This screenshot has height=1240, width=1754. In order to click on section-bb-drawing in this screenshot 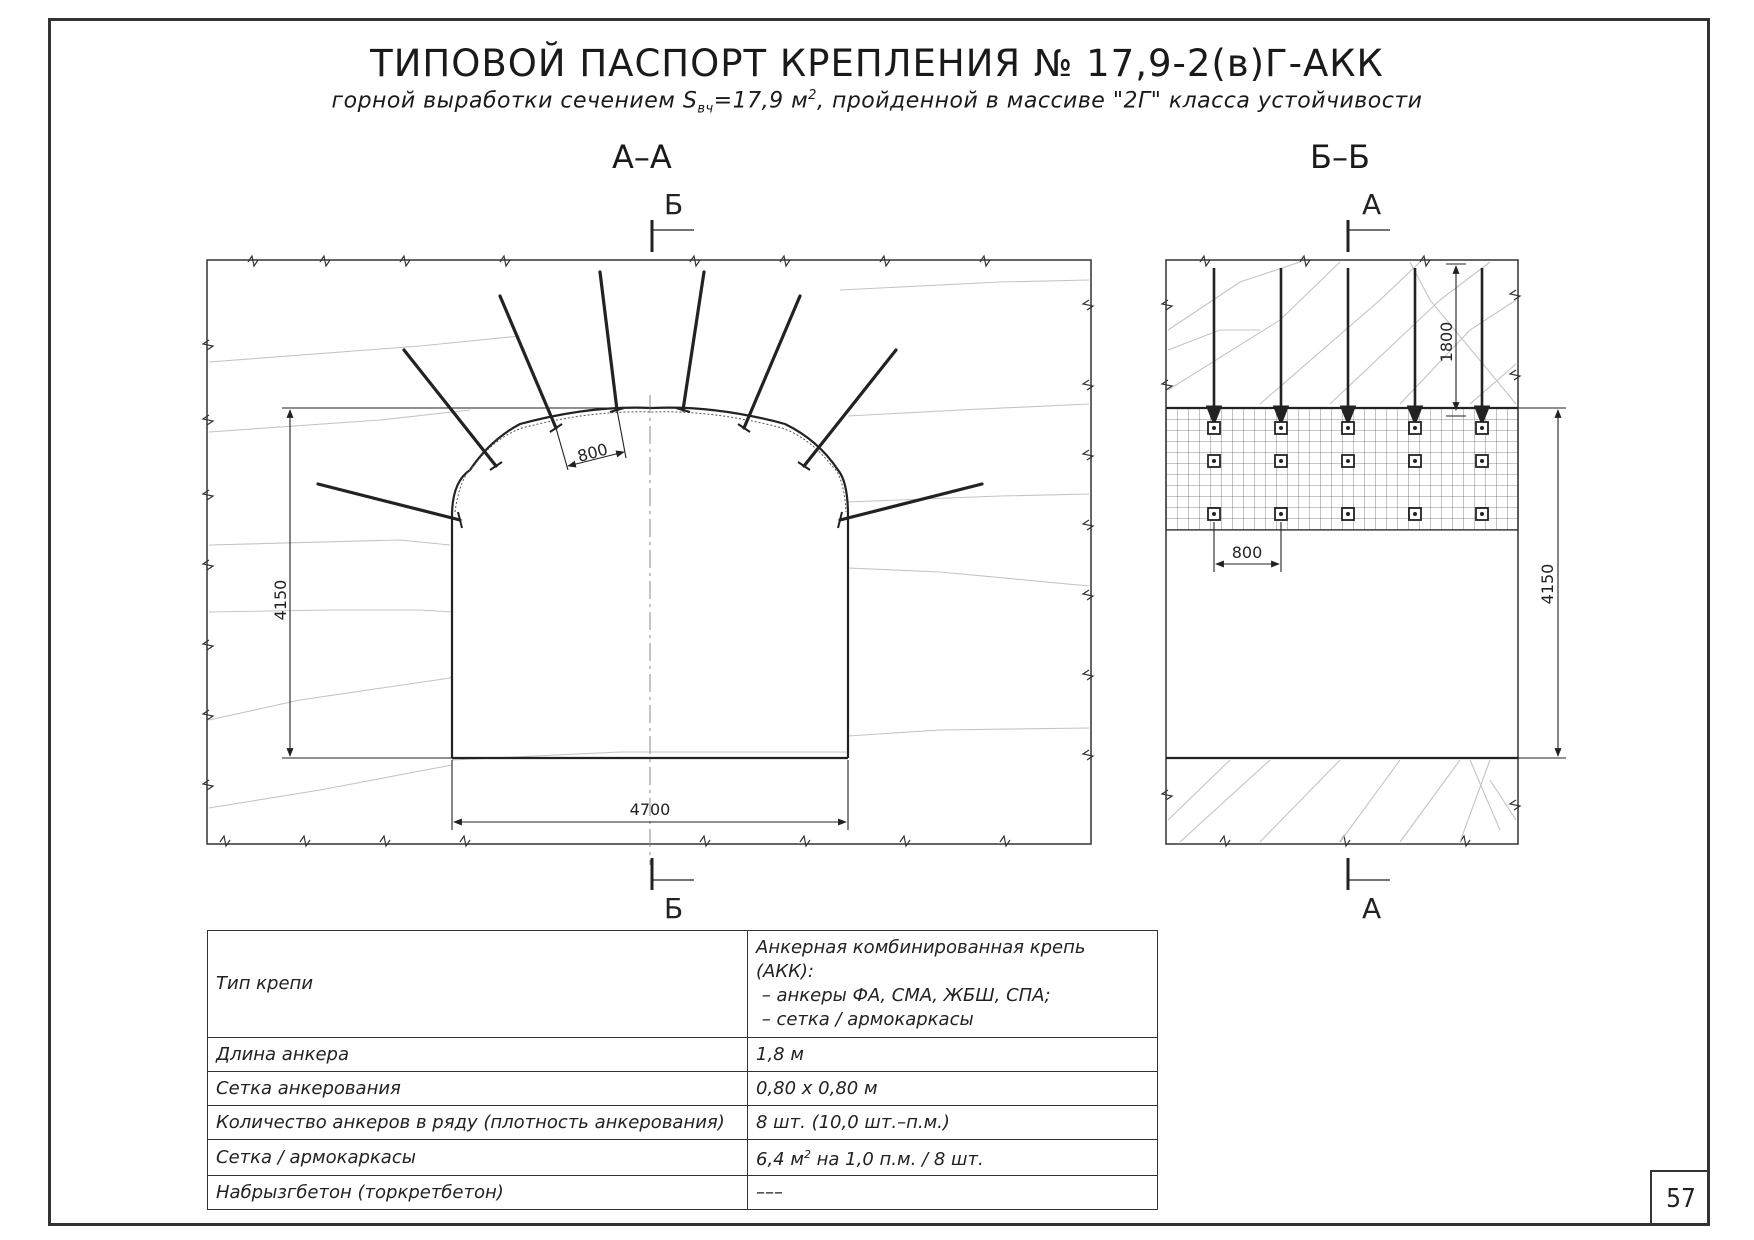, I will do `click(1363, 555)`.